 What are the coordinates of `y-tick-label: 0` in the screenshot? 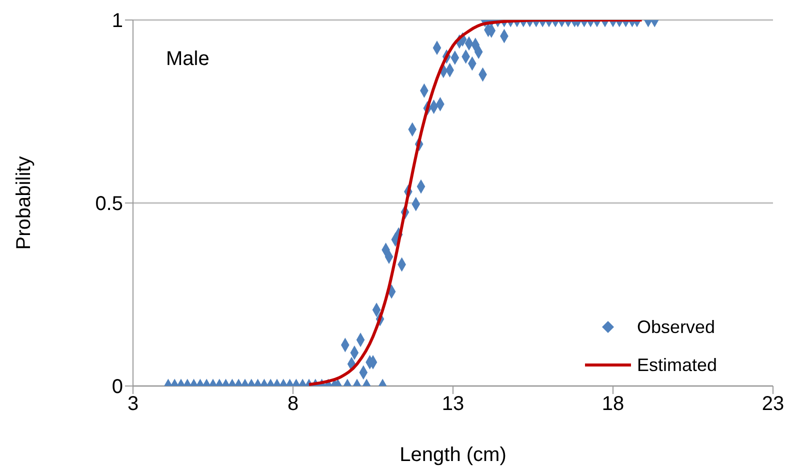 It's located at (117, 387).